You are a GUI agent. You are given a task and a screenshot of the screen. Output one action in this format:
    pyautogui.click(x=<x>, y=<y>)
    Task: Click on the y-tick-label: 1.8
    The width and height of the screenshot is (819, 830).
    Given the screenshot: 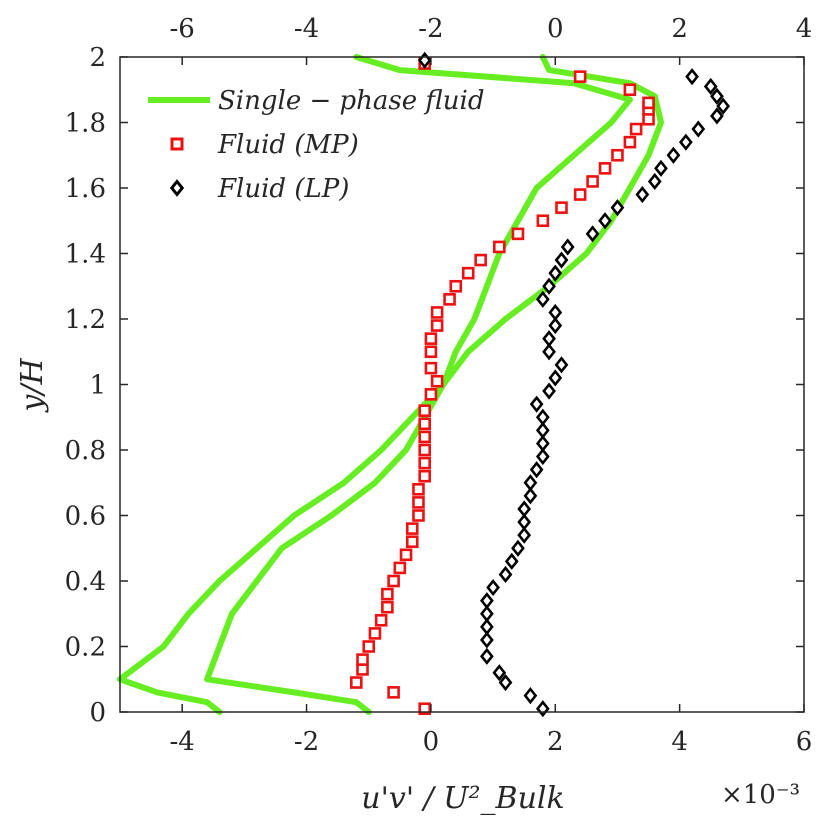 What is the action you would take?
    pyautogui.click(x=85, y=124)
    